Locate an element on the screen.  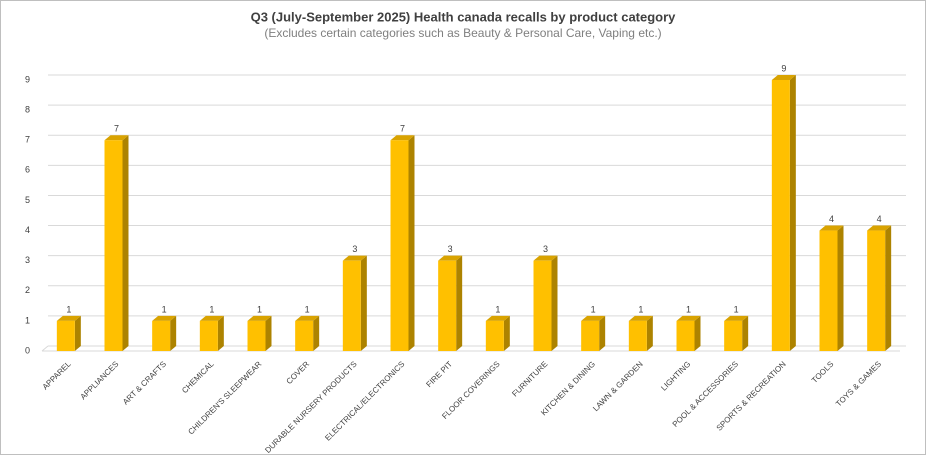
y-tick-label: 6 is located at coordinates (27, 170).